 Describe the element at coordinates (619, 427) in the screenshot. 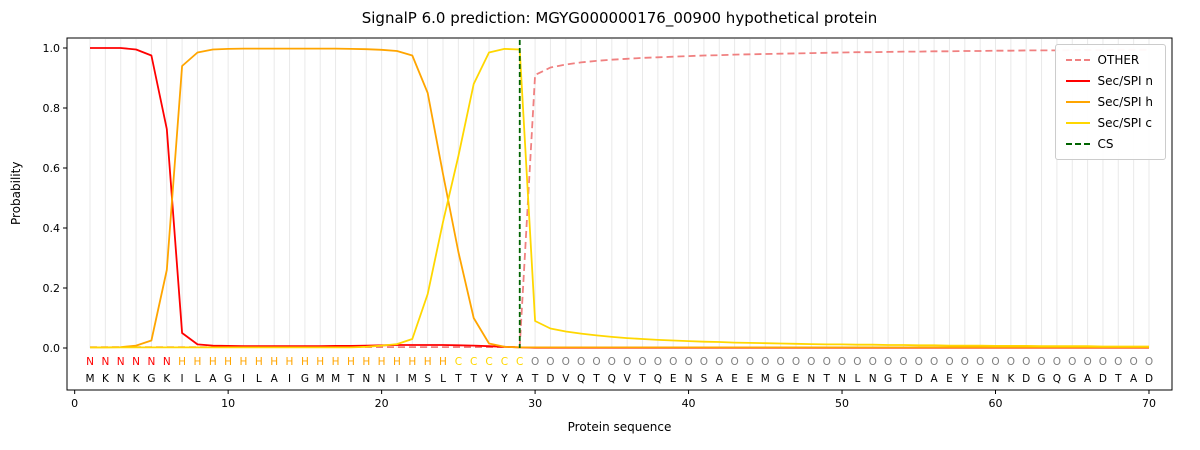

I see `x-axis-label: Protein sequence` at that location.